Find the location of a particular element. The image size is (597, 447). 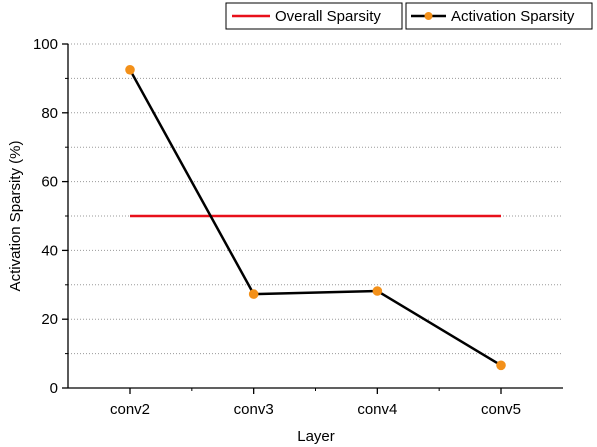

y-tick-label-40: 40 is located at coordinates (49, 250).